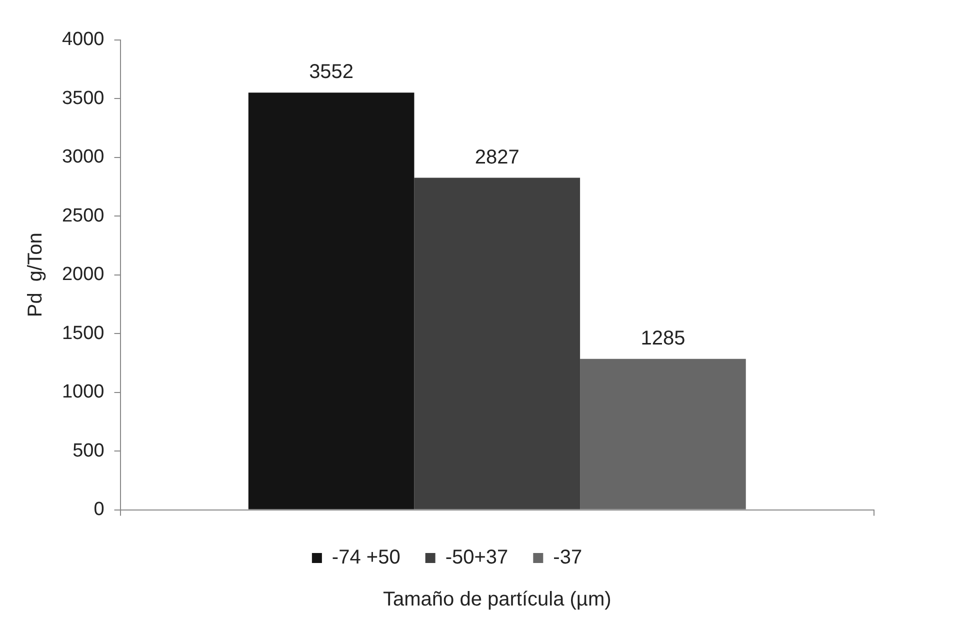 This screenshot has height=618, width=974. What do you see at coordinates (497, 157) in the screenshot?
I see `data-label: 2827` at bounding box center [497, 157].